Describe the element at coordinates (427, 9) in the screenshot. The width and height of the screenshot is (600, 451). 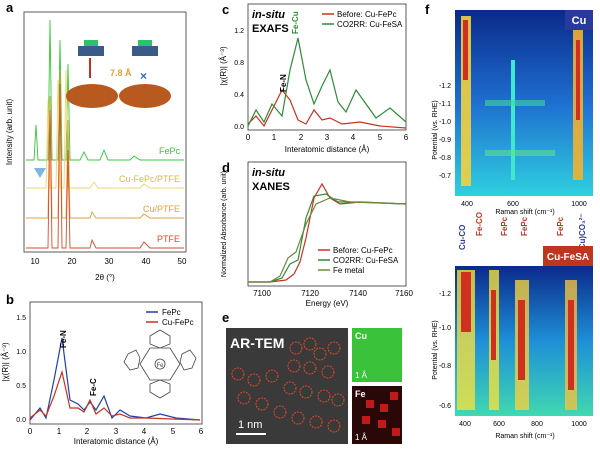
I see `panel-f-letter: f` at that location.